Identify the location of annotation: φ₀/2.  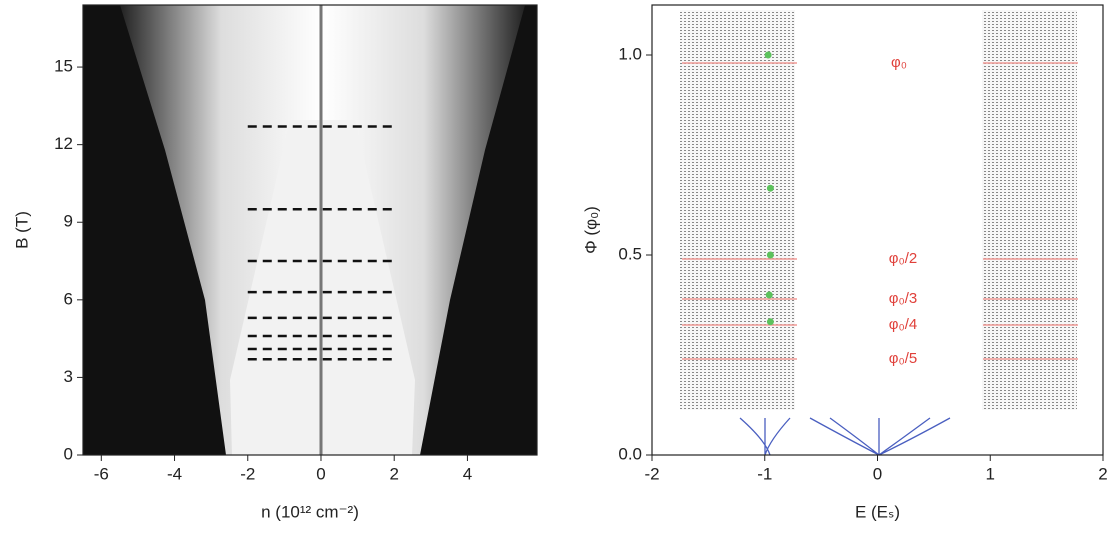
(903, 258).